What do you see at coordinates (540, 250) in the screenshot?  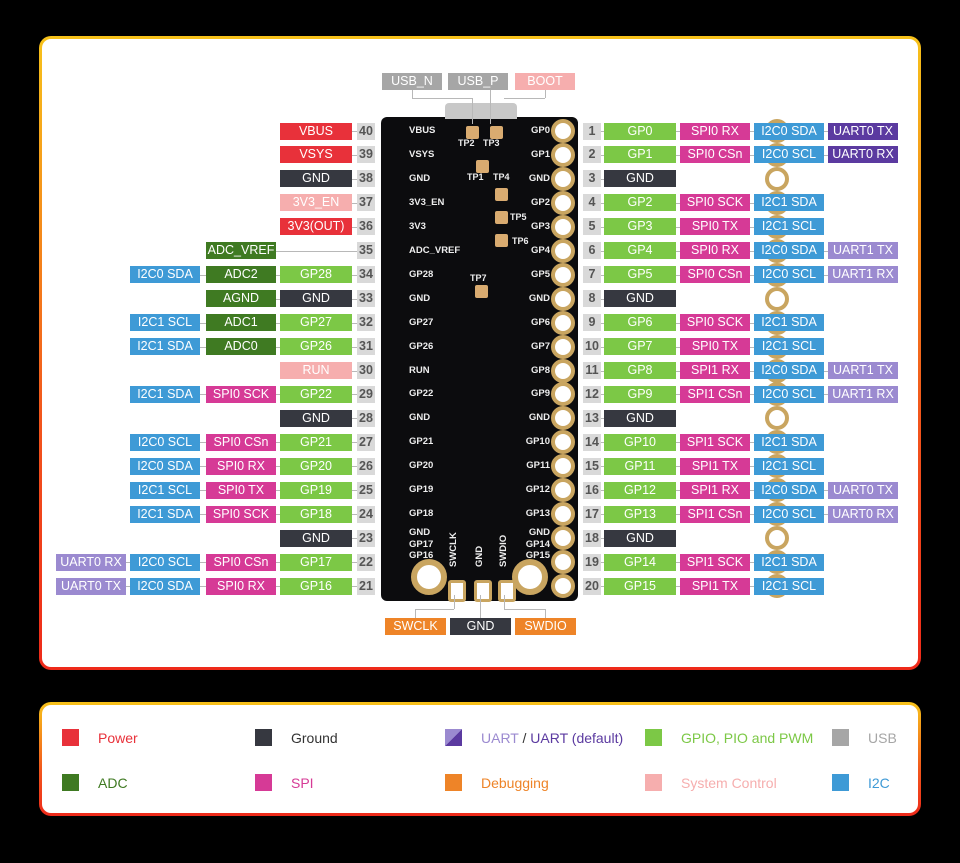 I see `silk-label: GP4` at bounding box center [540, 250].